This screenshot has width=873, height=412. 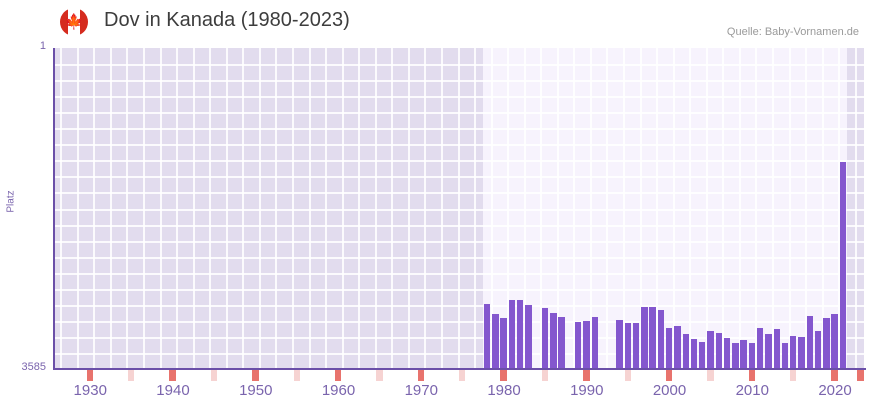 I want to click on x-tick-1980: 1980, so click(x=504, y=390).